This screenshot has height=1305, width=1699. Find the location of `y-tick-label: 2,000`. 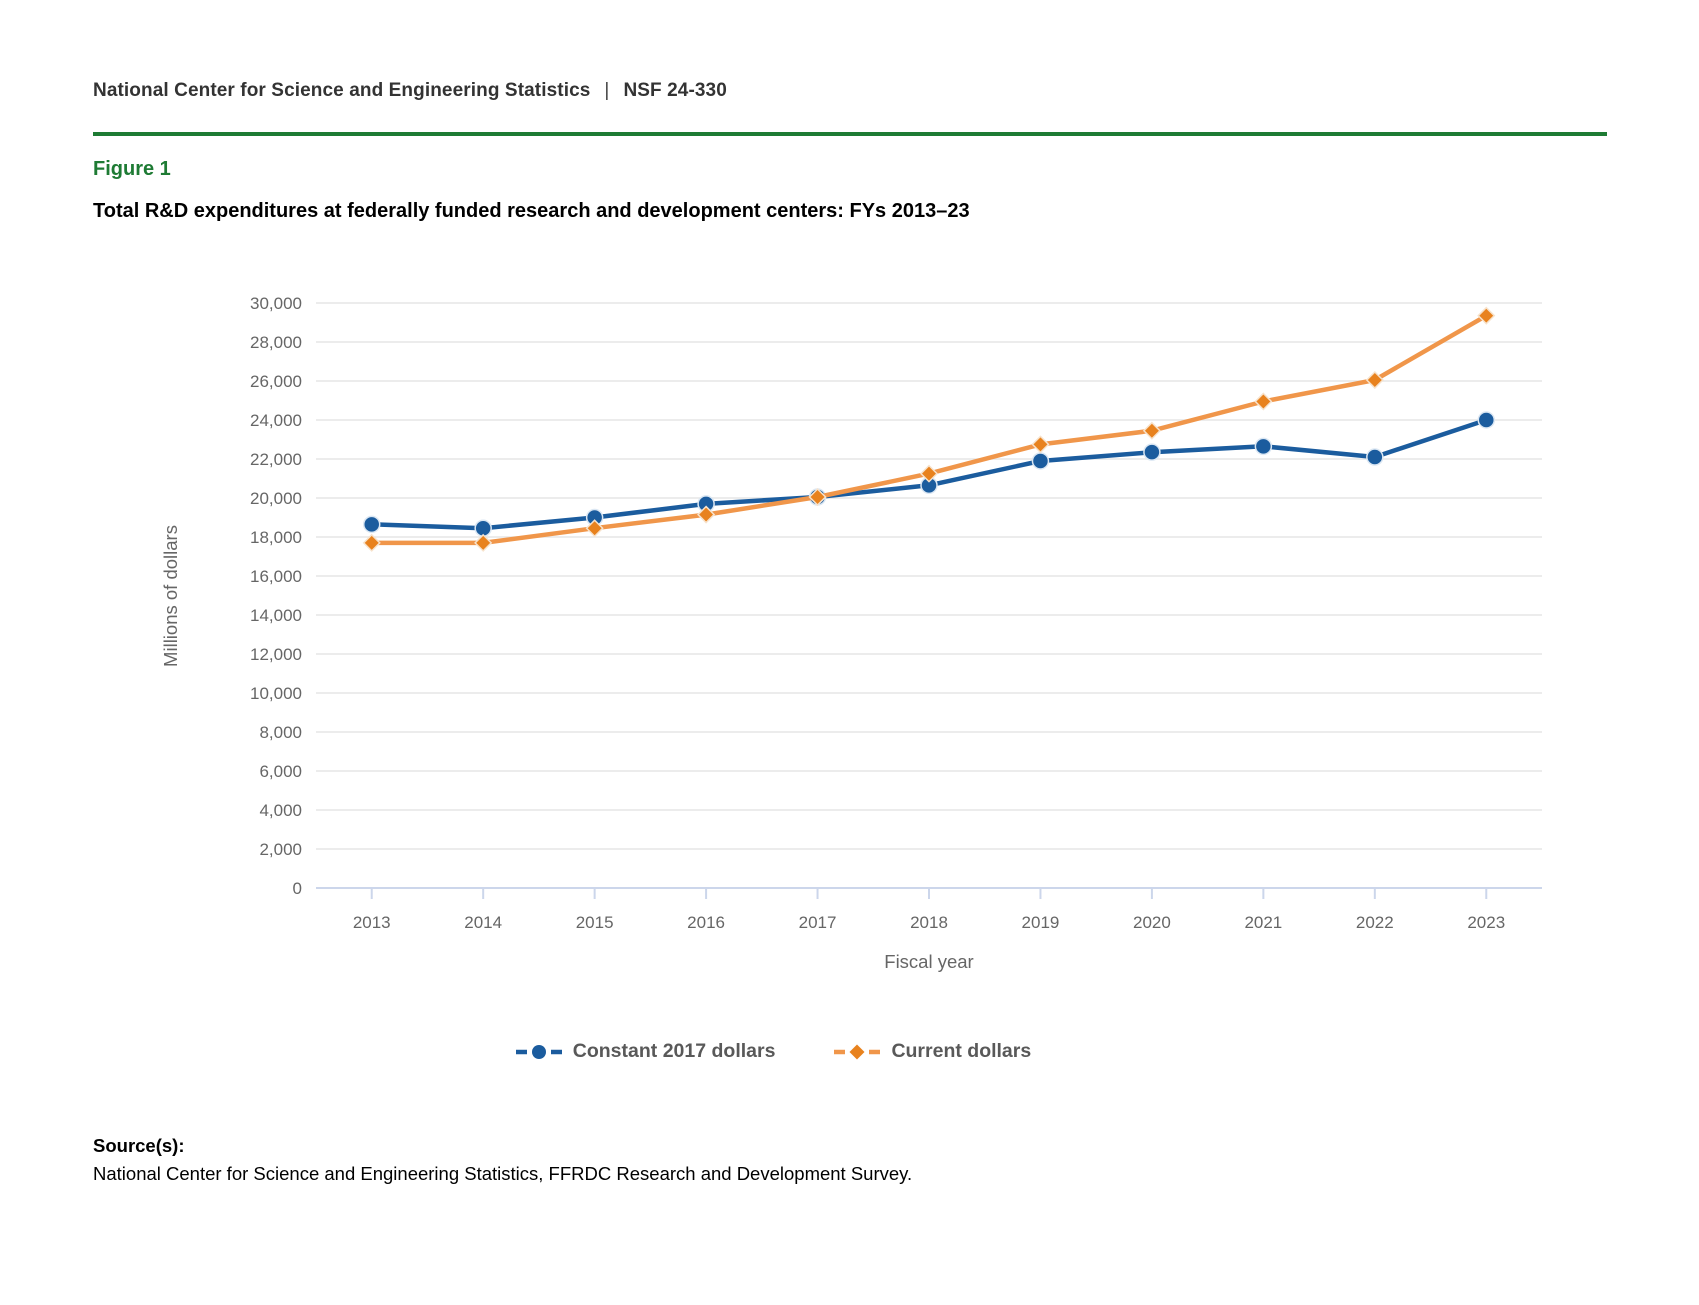

y-tick-label: 2,000 is located at coordinates (280, 849).